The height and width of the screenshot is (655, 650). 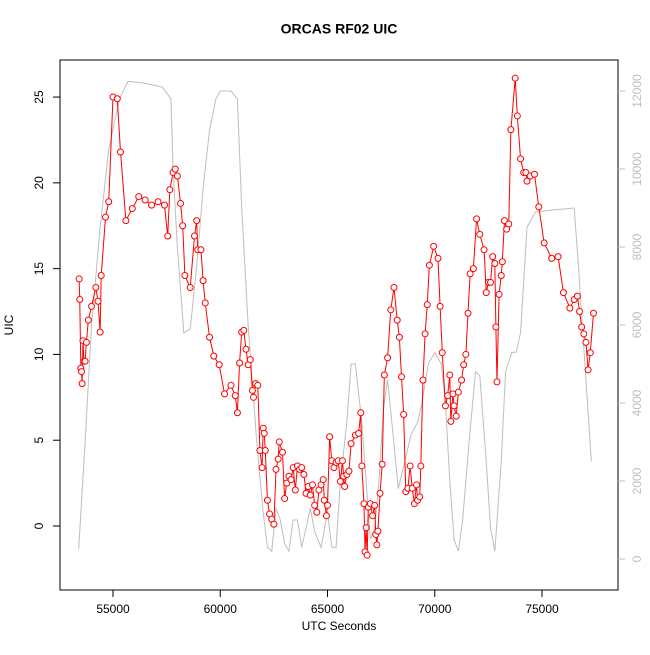 I want to click on y2-tick-label: 2000, so click(x=637, y=480).